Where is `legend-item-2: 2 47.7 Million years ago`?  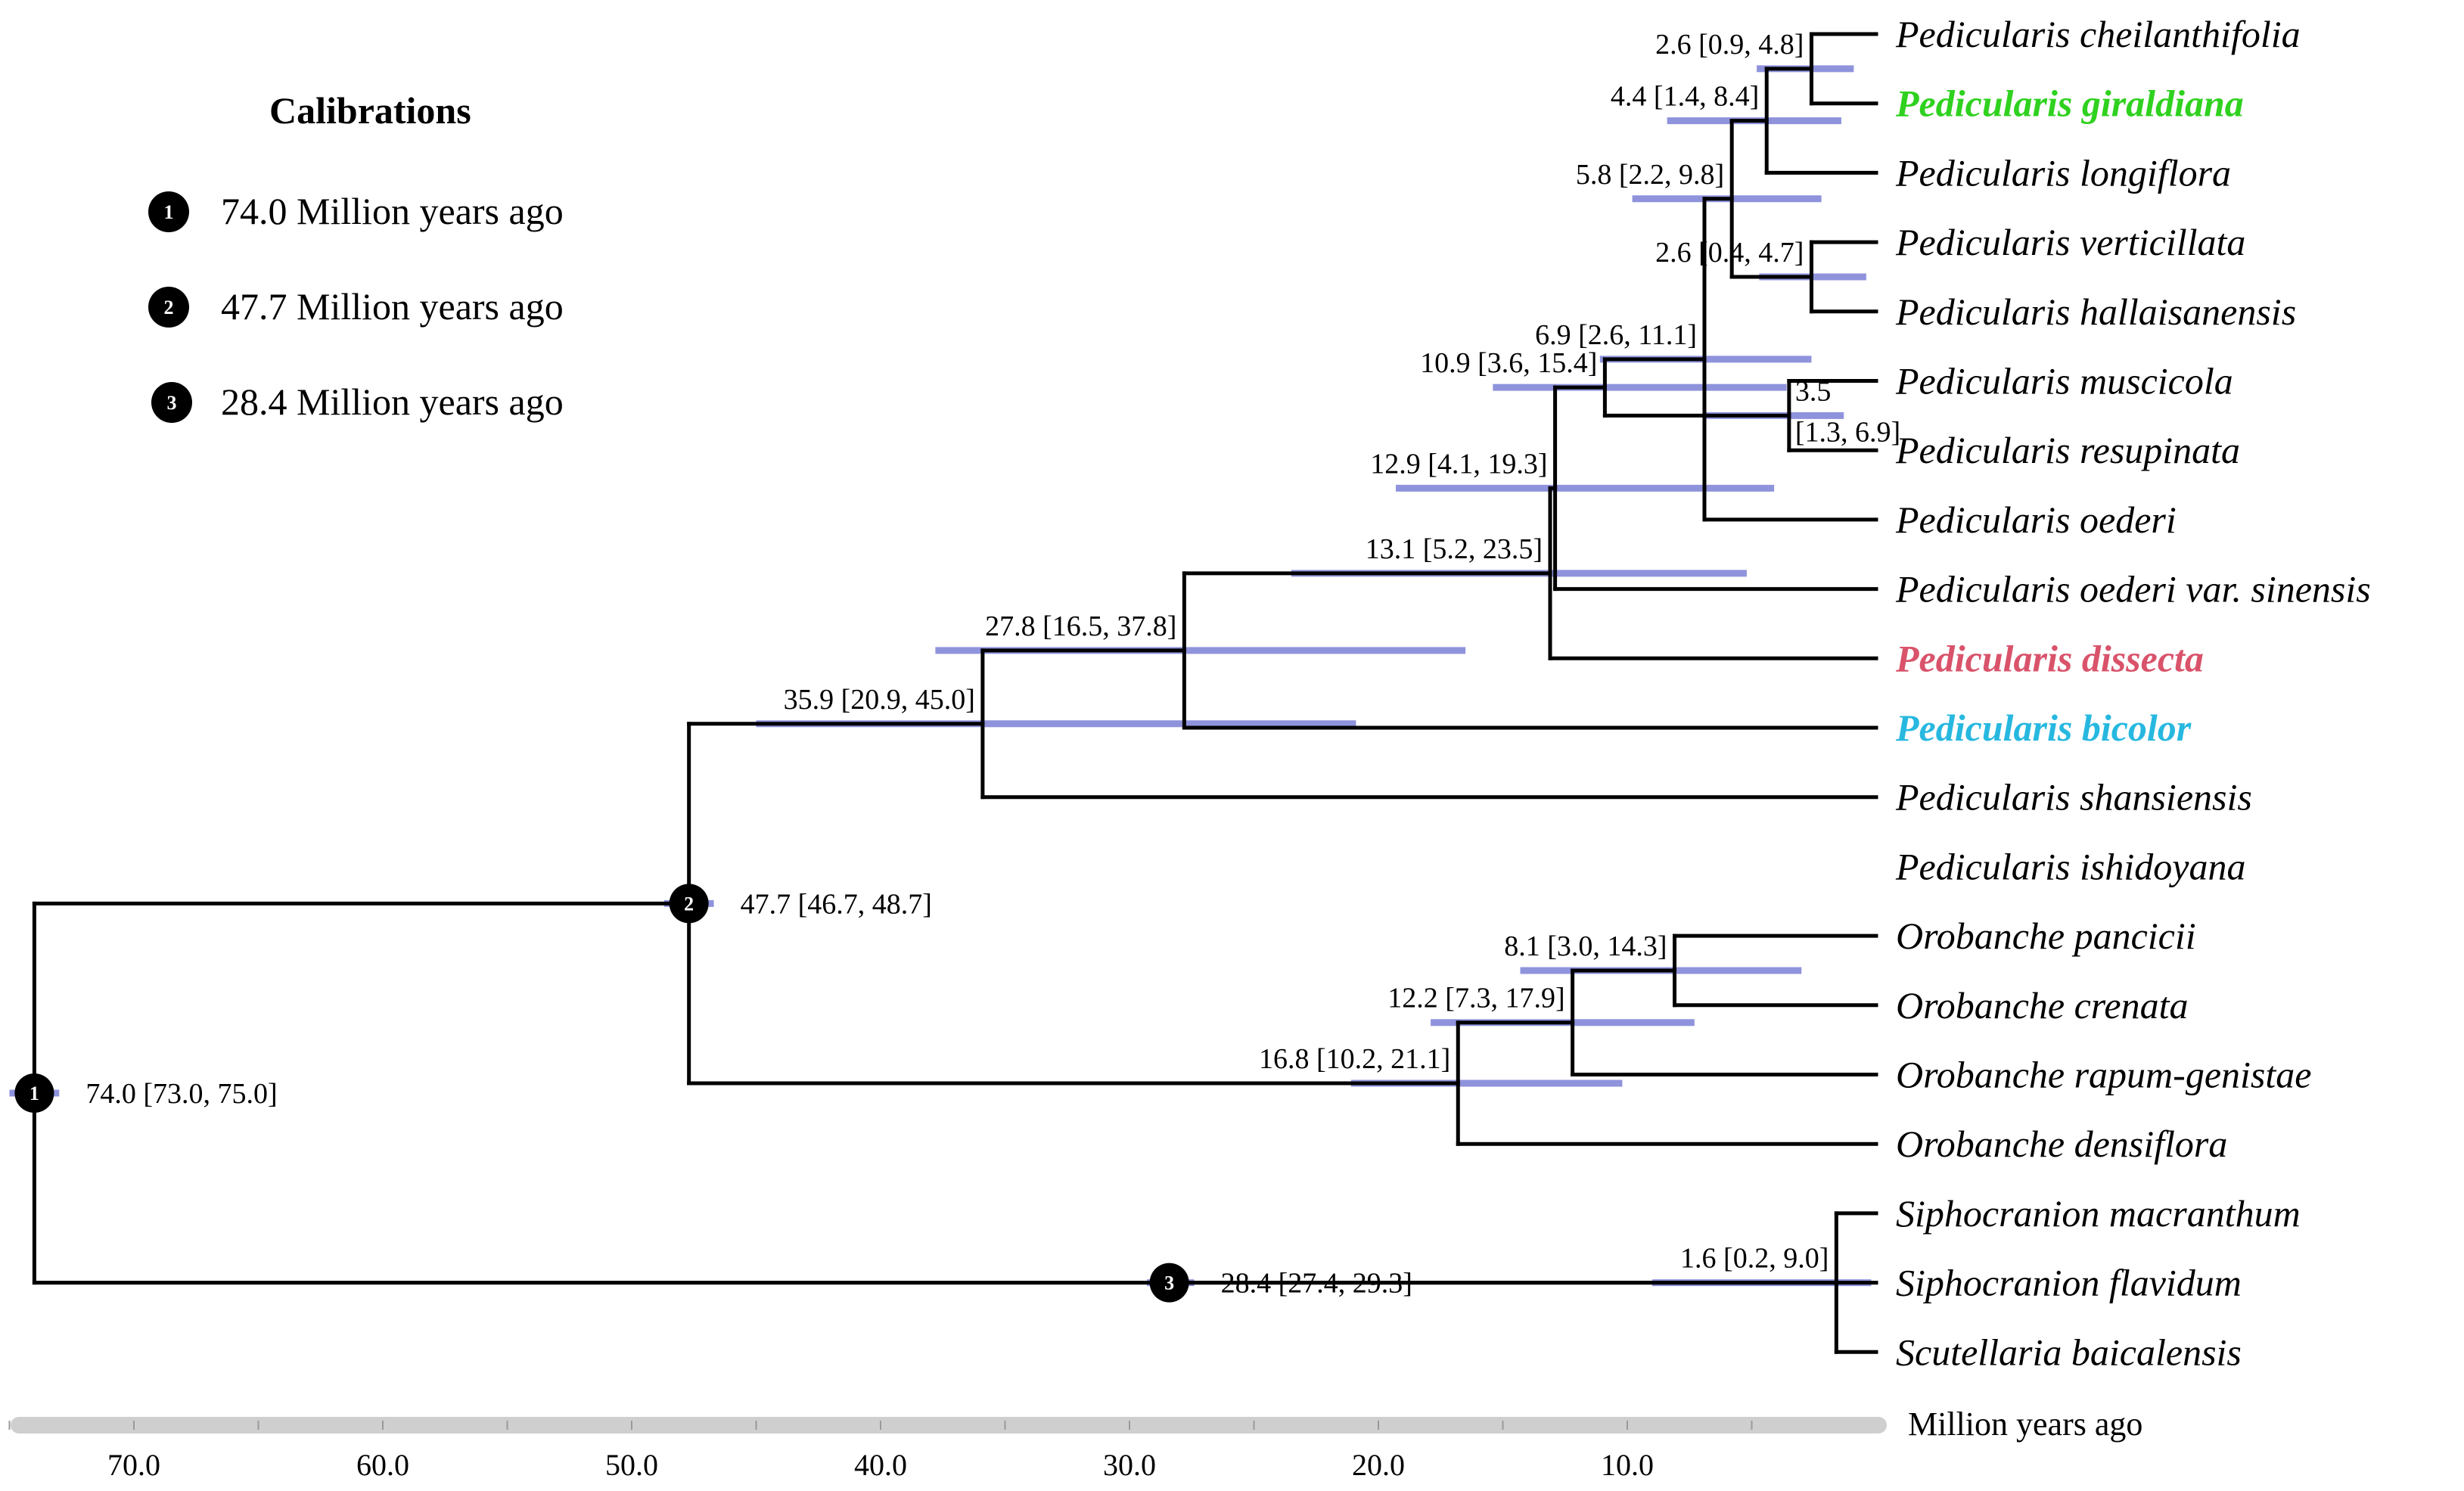
legend-item-2: 2 47.7 Million years ago is located at coordinates (356, 307).